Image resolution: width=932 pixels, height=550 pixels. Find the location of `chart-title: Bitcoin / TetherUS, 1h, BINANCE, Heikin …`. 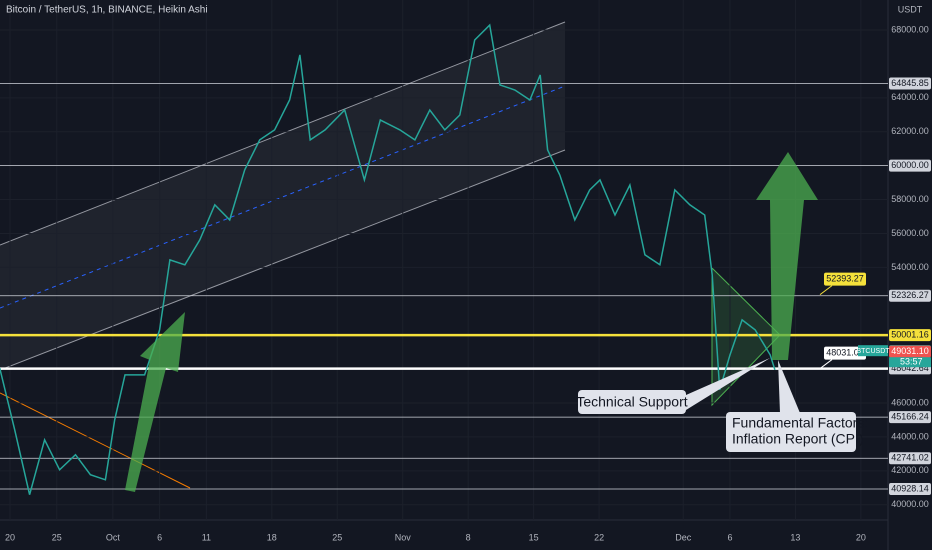

chart-title: Bitcoin / TetherUS, 1h, BINANCE, Heikin … is located at coordinates (107, 10).